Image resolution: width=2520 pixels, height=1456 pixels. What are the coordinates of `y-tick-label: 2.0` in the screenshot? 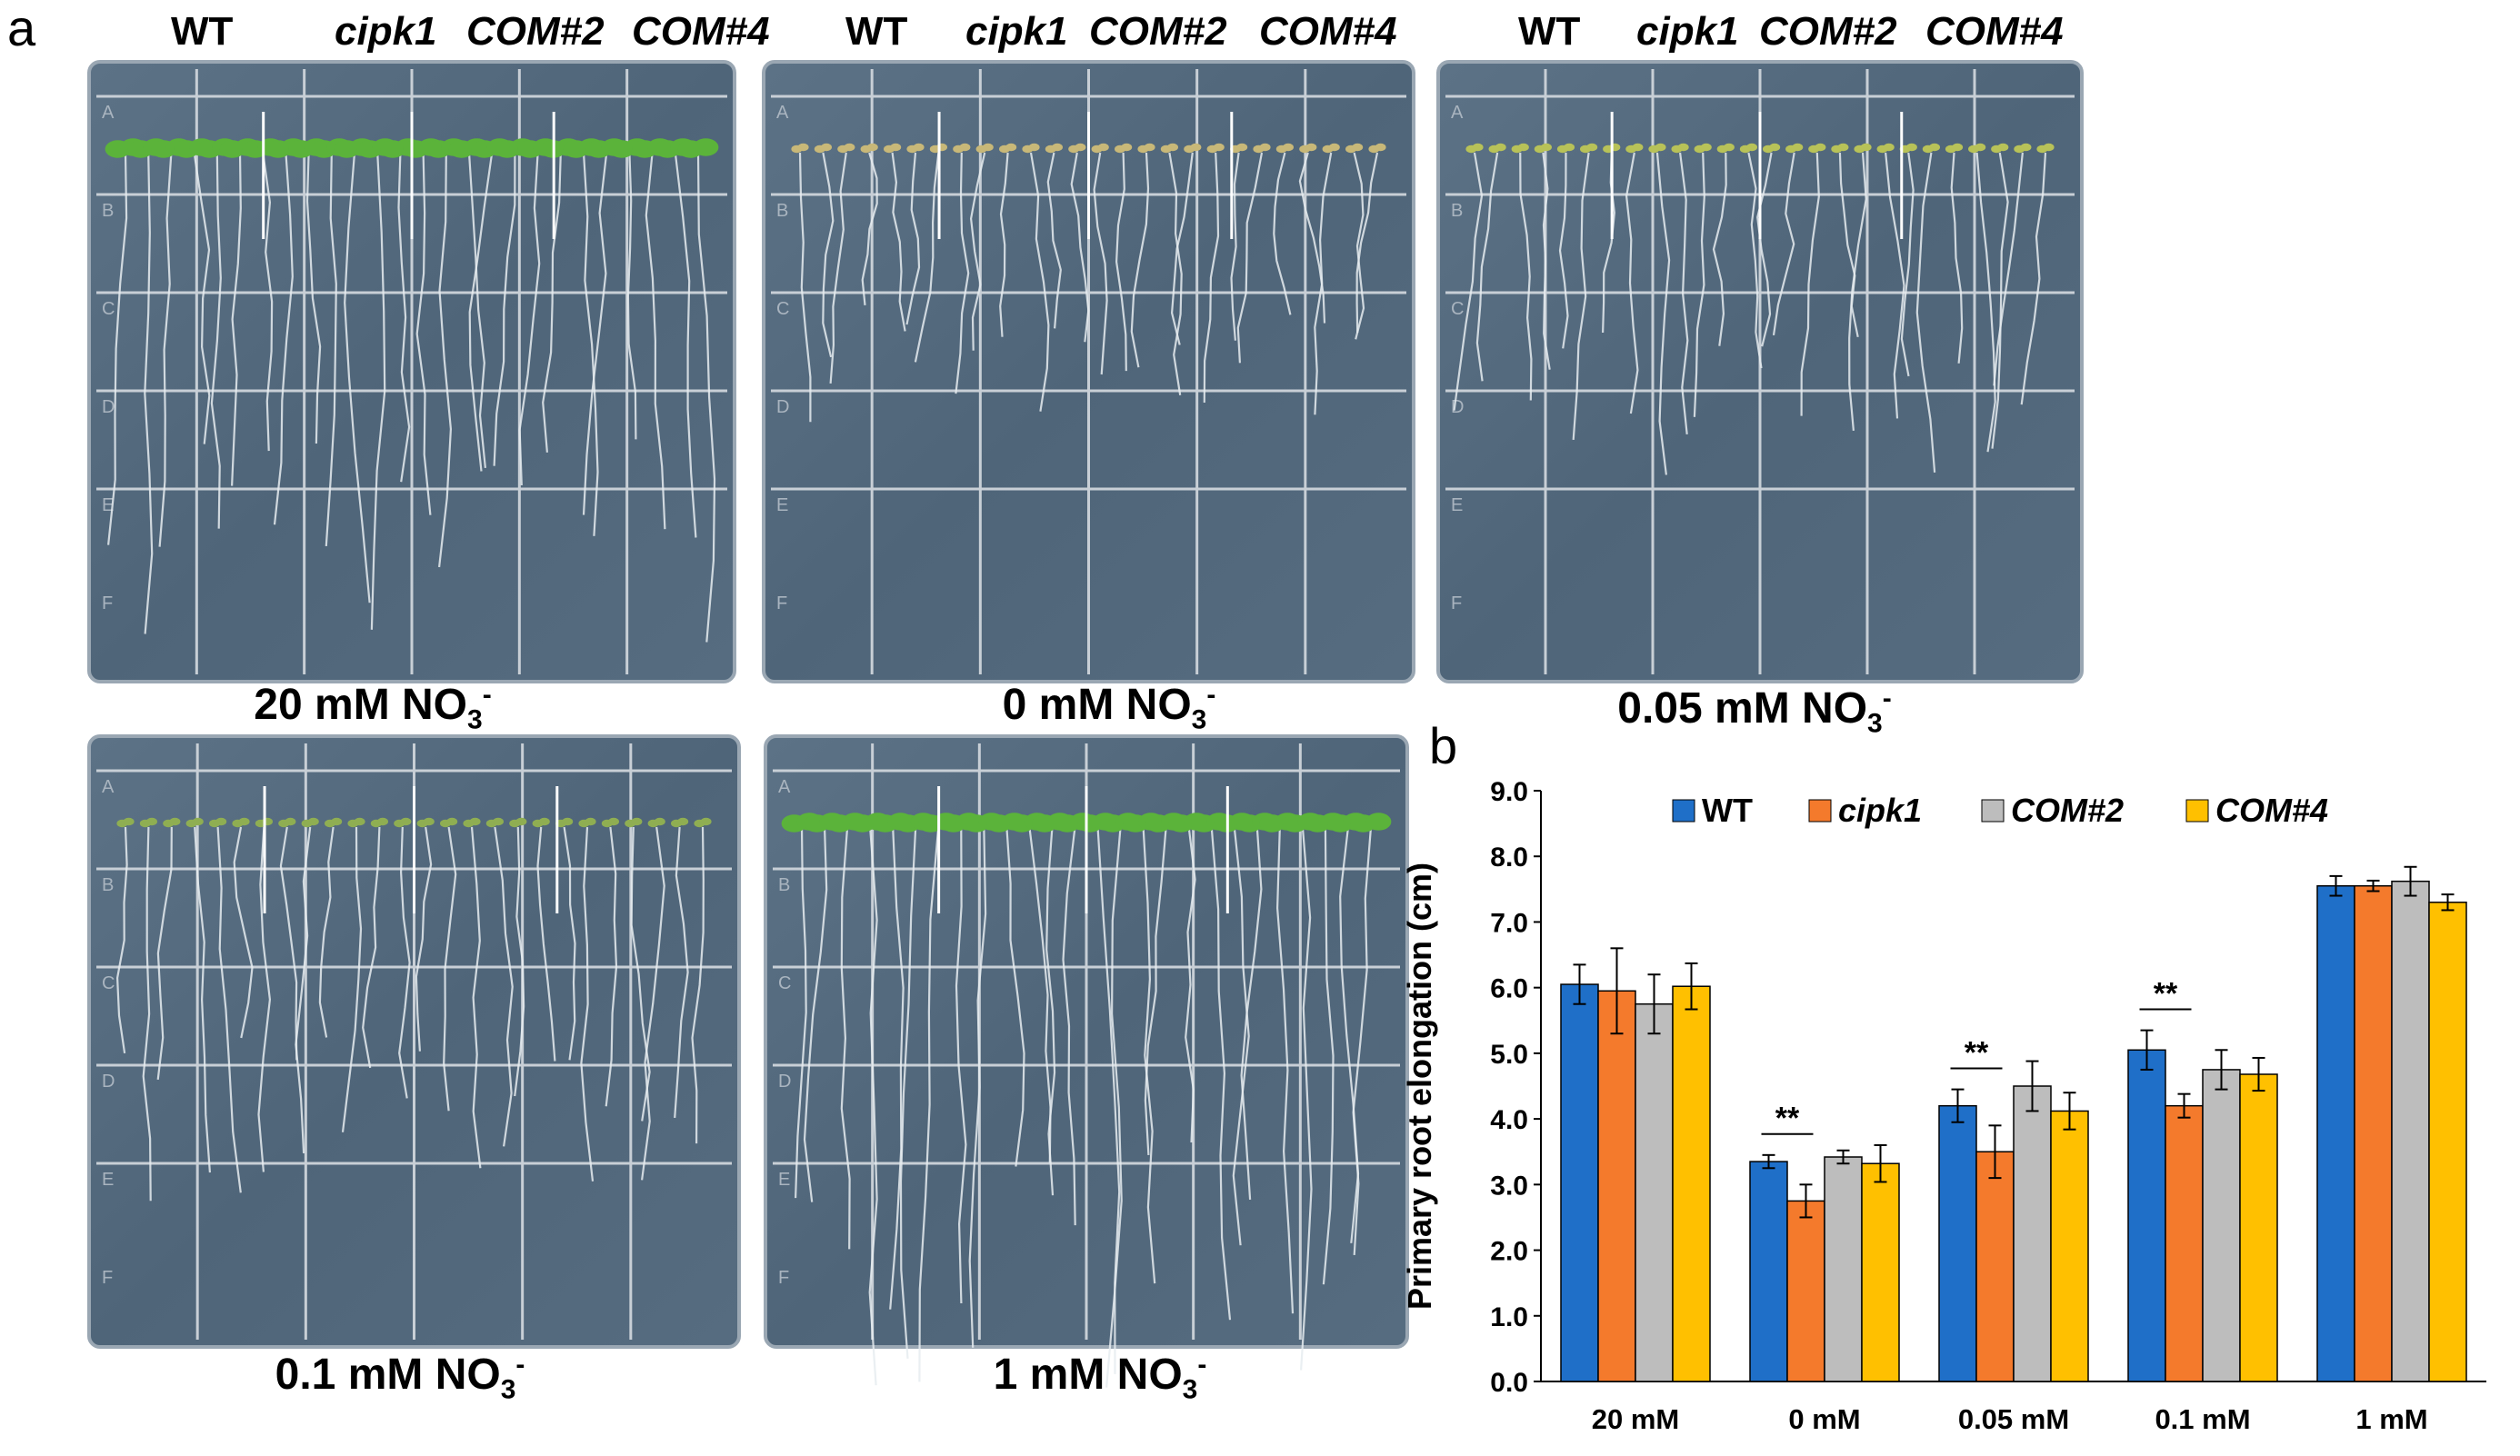 It's located at (1509, 1252).